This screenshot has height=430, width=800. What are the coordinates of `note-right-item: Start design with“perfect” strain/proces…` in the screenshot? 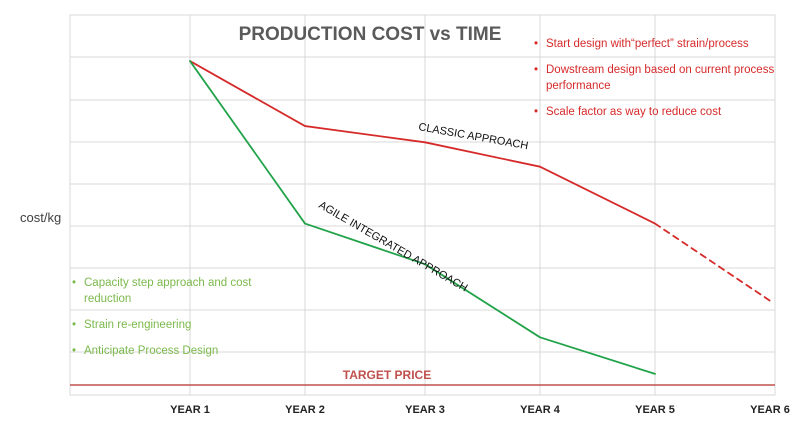 It's located at (663, 44).